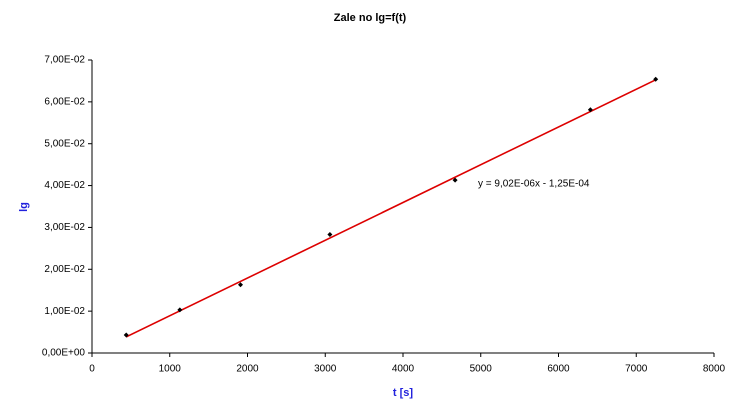 This screenshot has width=740, height=418. What do you see at coordinates (481, 369) in the screenshot?
I see `x-tick-label: 5000` at bounding box center [481, 369].